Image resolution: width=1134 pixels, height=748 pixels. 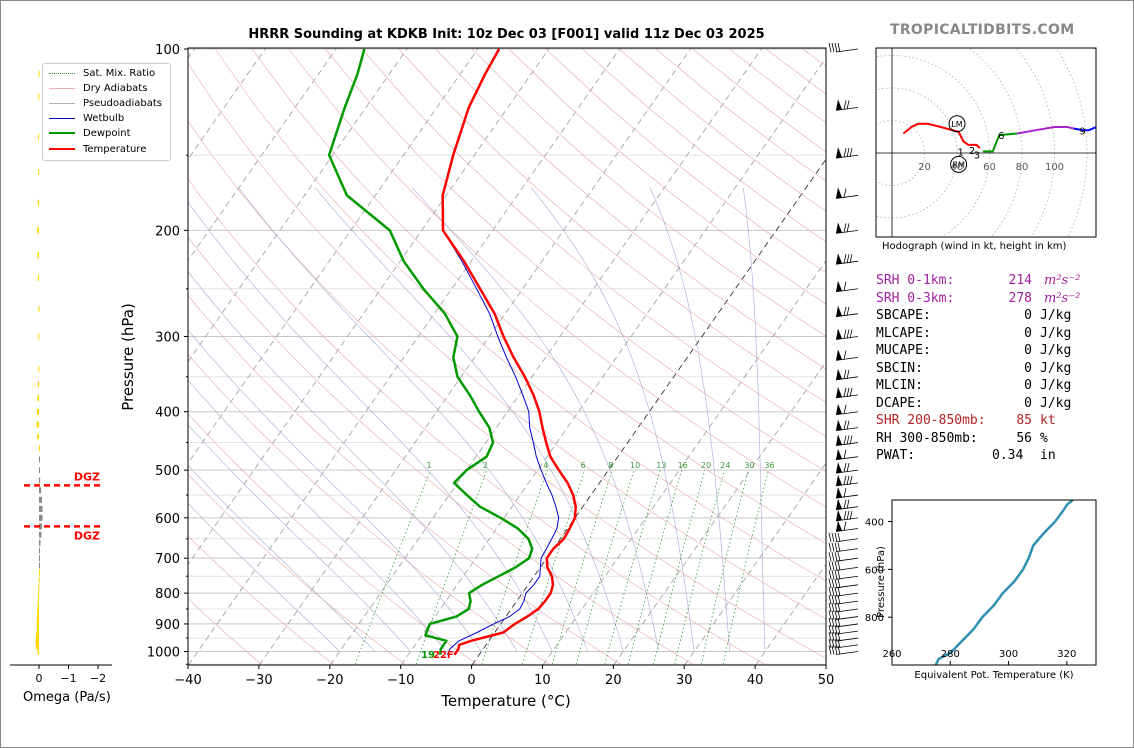 I want to click on parameter-unit: J/kg, so click(x=1056, y=368).